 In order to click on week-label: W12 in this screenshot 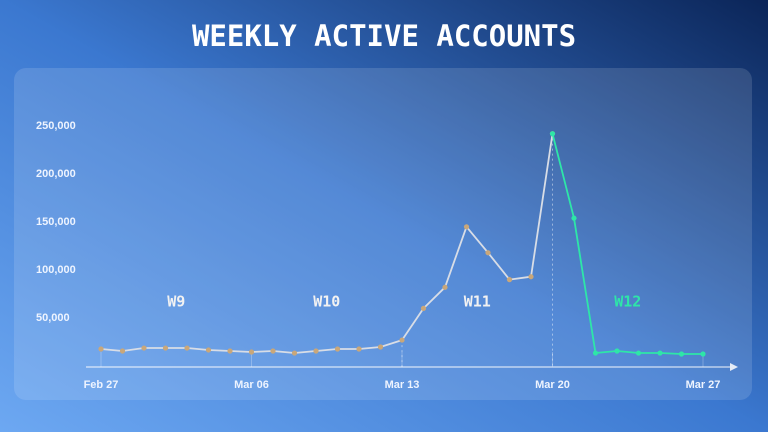, I will do `click(627, 302)`.